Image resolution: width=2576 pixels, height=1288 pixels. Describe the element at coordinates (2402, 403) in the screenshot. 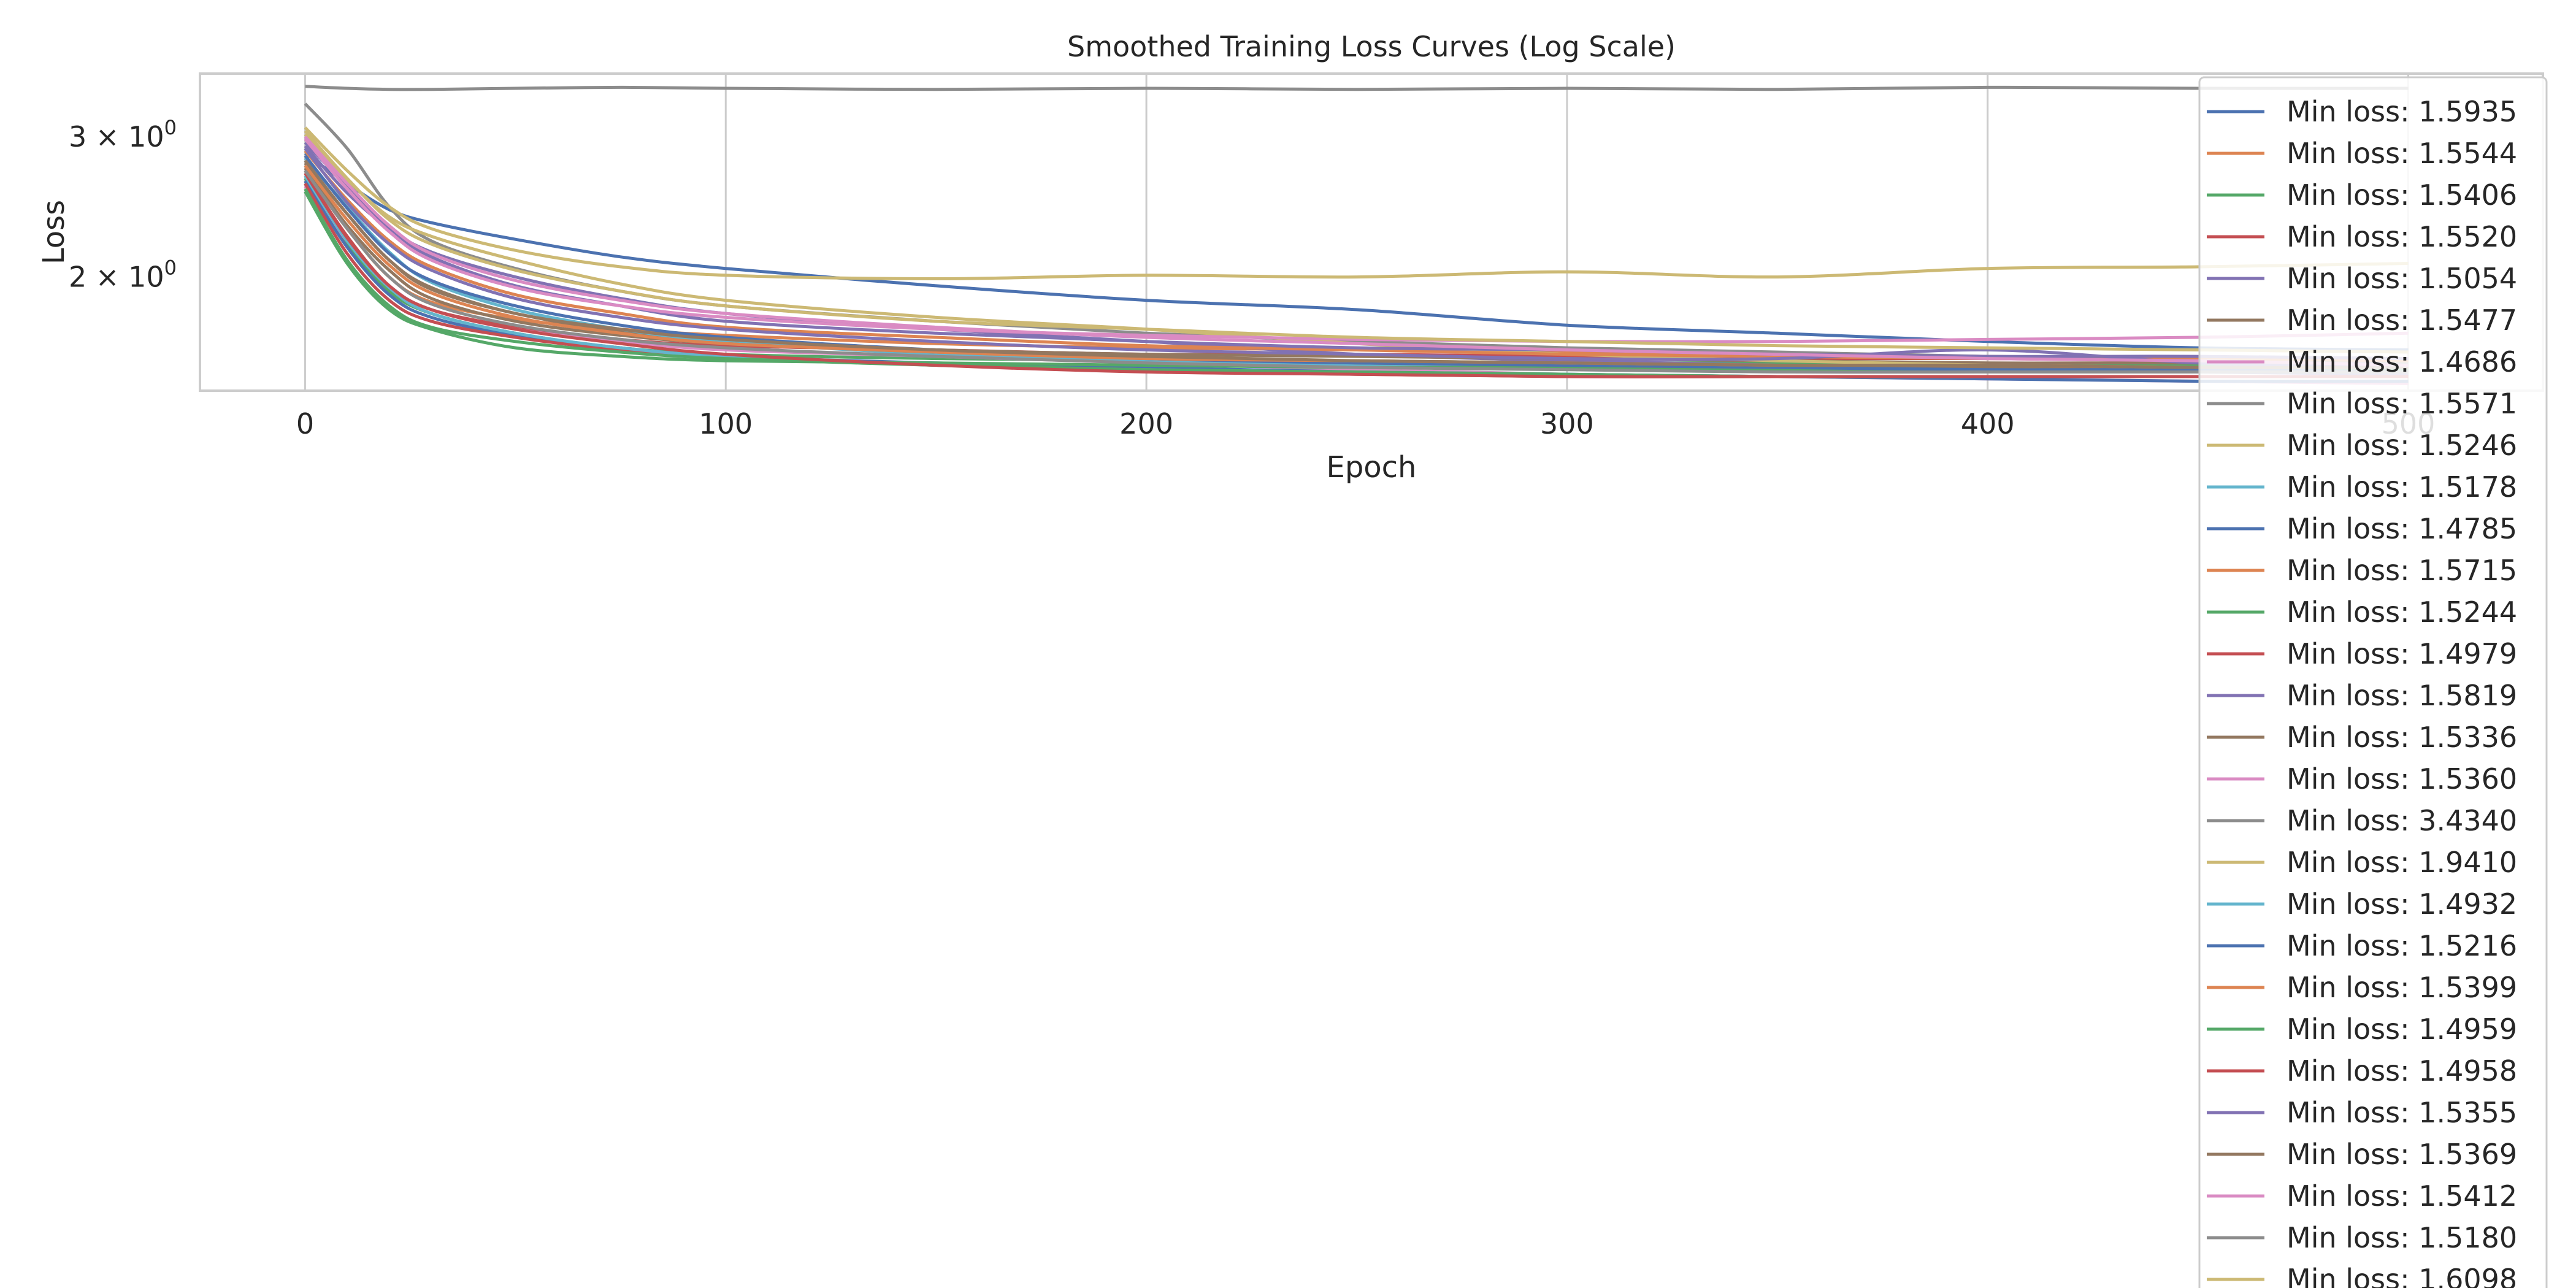

I see `legend-label: Min loss: 1.5571` at that location.